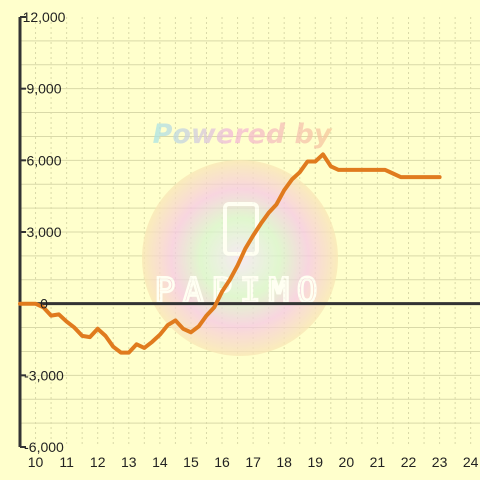  What do you see at coordinates (378, 462) in the screenshot?
I see `x-tick-label: 21` at bounding box center [378, 462].